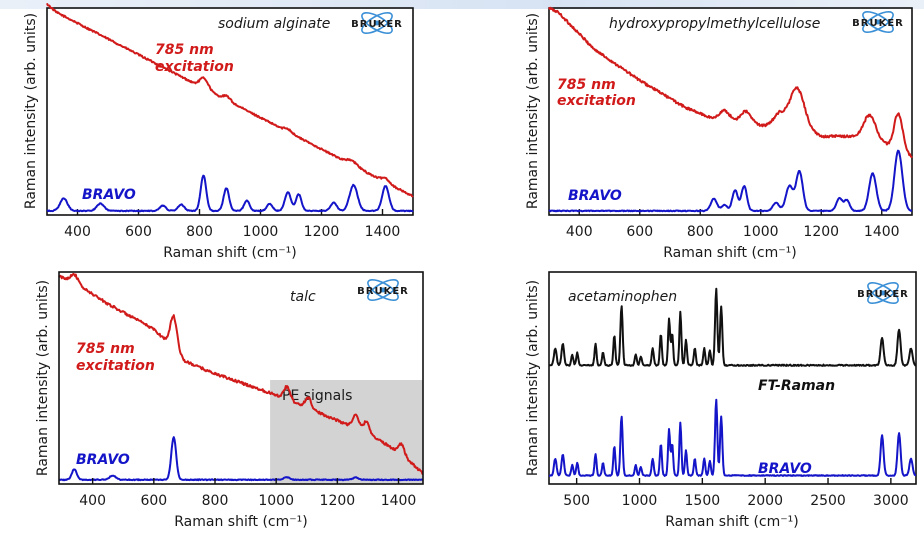 The image size is (924, 542). What do you see at coordinates (274, 24) in the screenshot?
I see `sample-name: sodium alginate` at bounding box center [274, 24].